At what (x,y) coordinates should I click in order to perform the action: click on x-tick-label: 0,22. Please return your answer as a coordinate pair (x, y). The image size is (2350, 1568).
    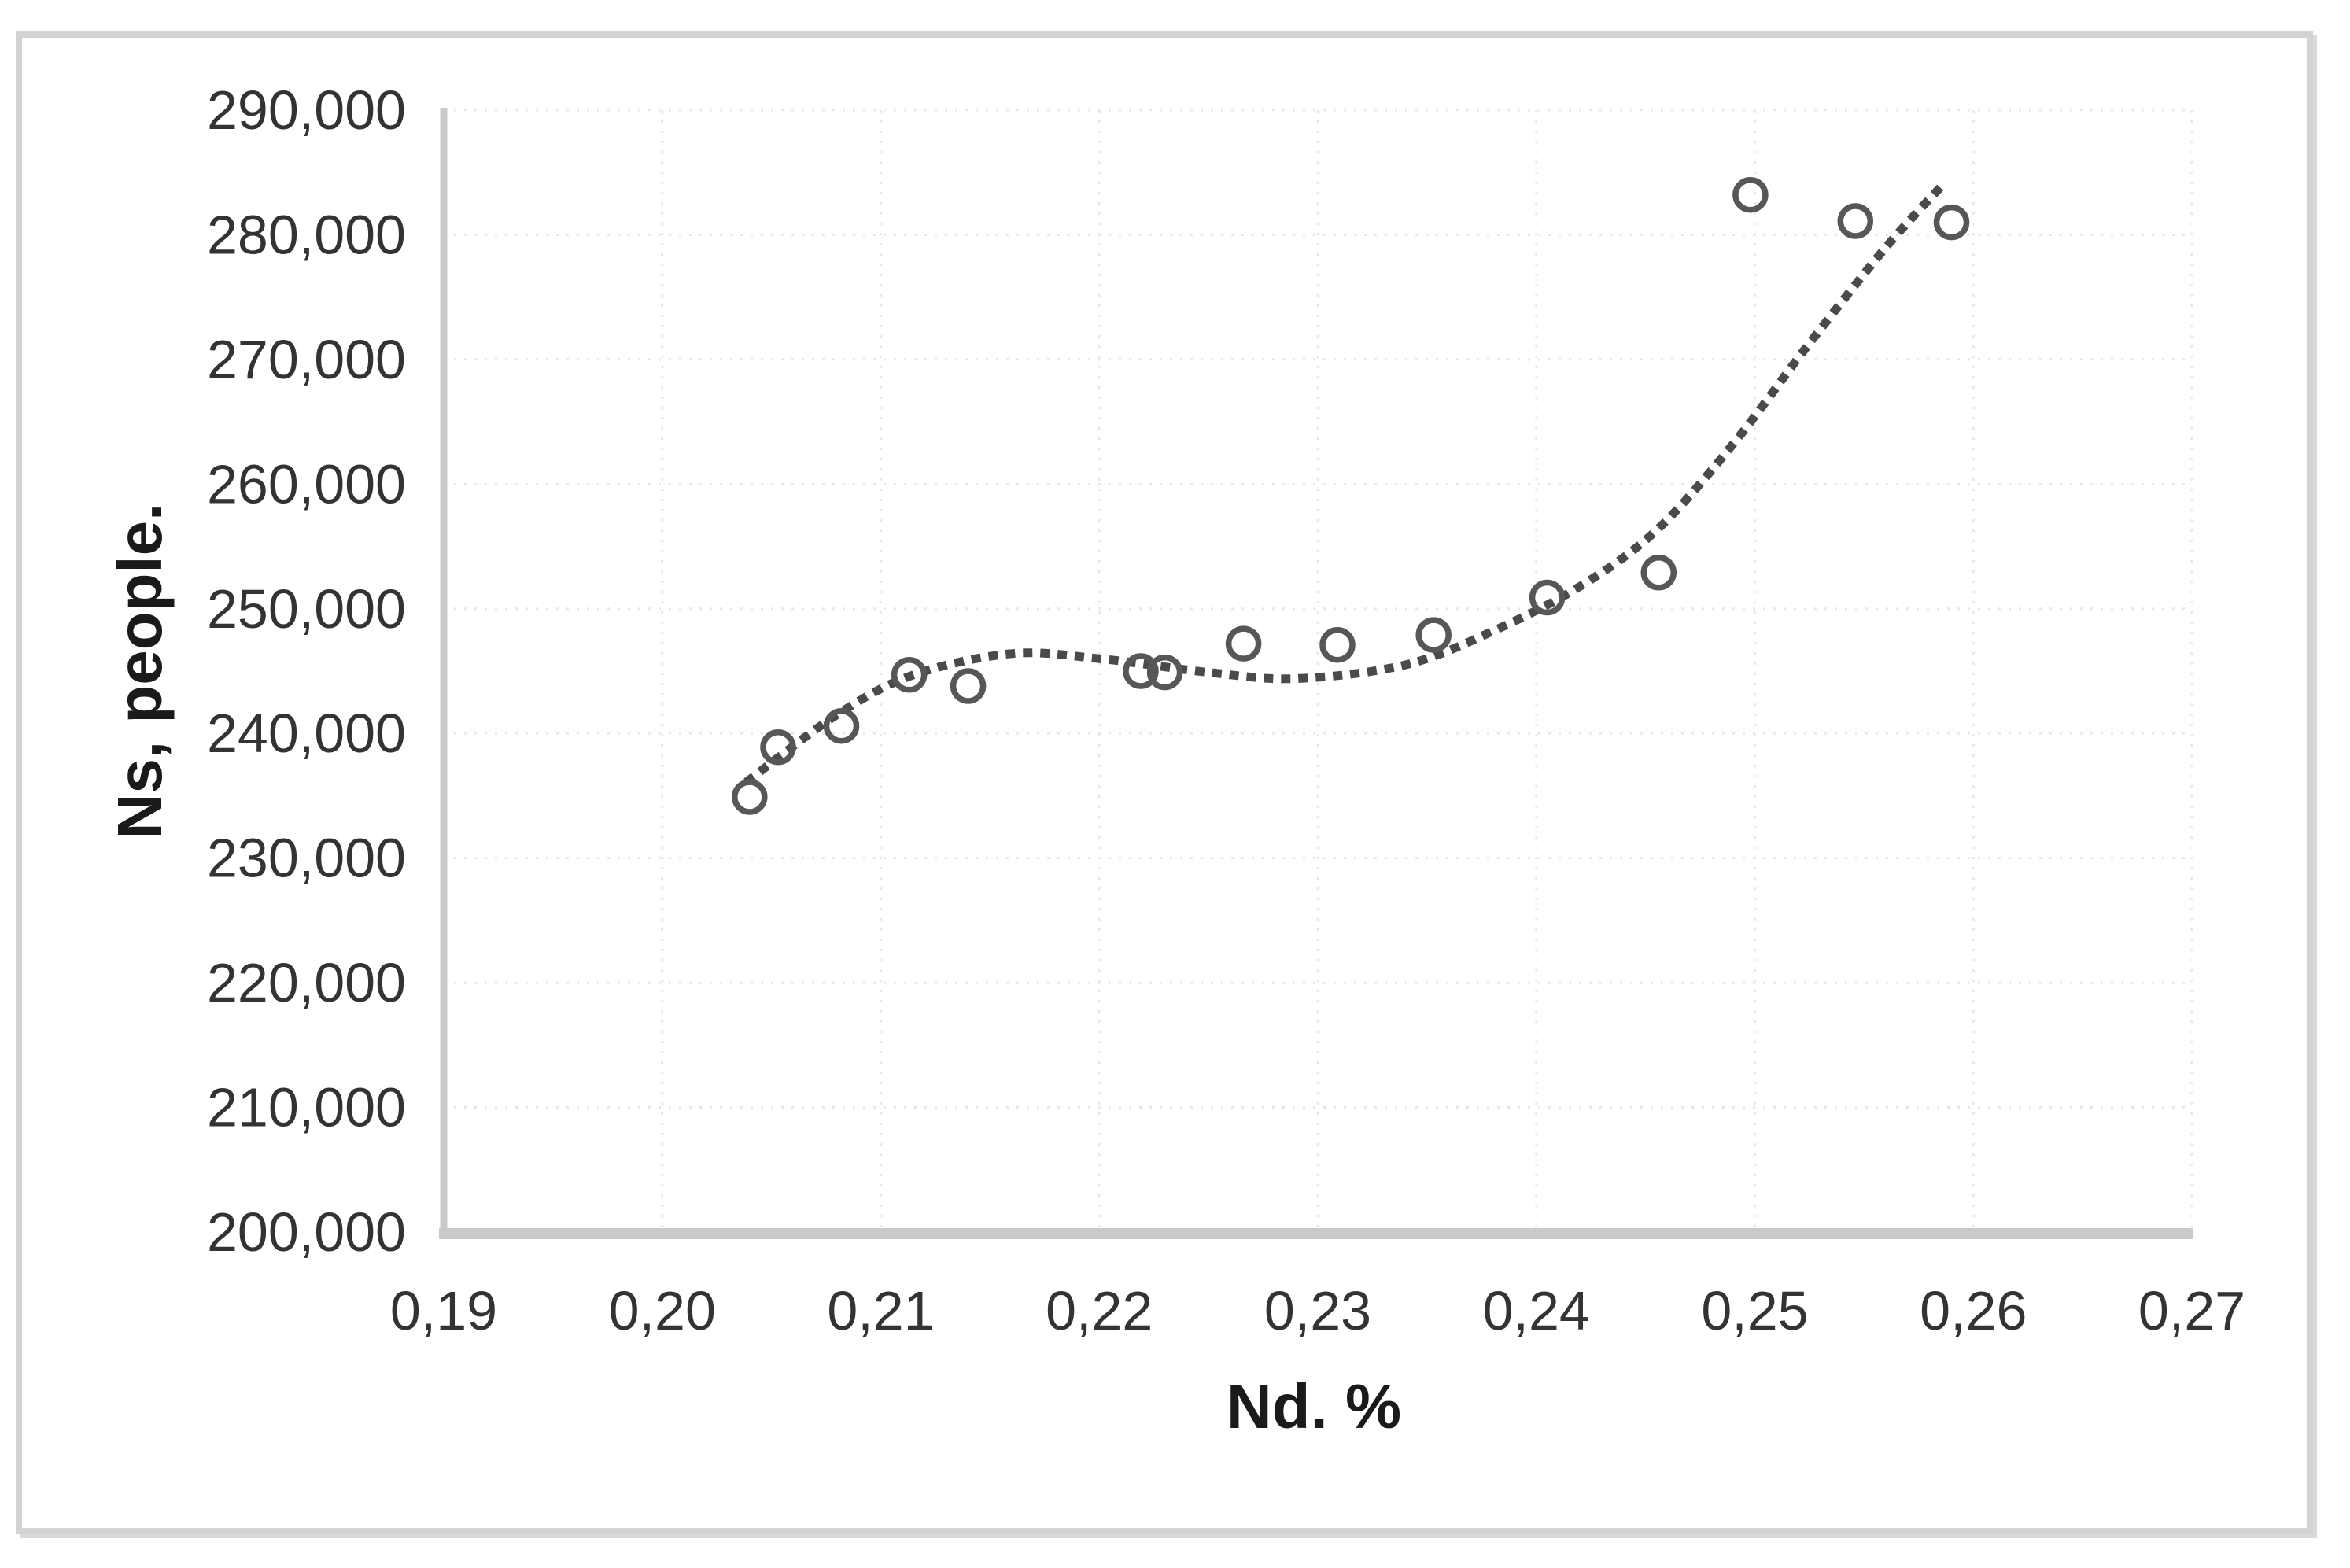
    Looking at the image, I should click on (1099, 1310).